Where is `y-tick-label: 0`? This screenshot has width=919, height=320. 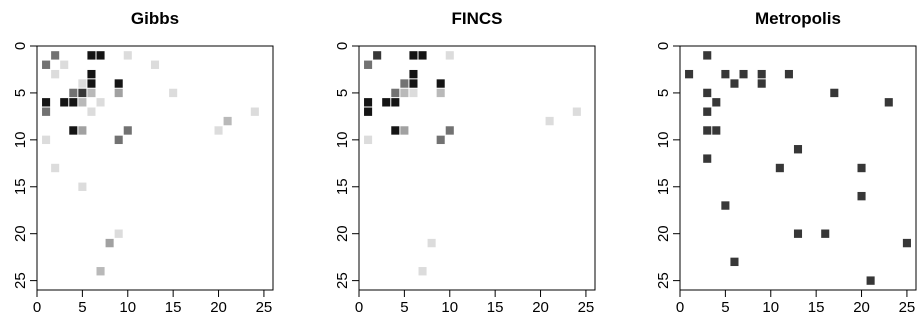 y-tick-label: 0 is located at coordinates (20, 46).